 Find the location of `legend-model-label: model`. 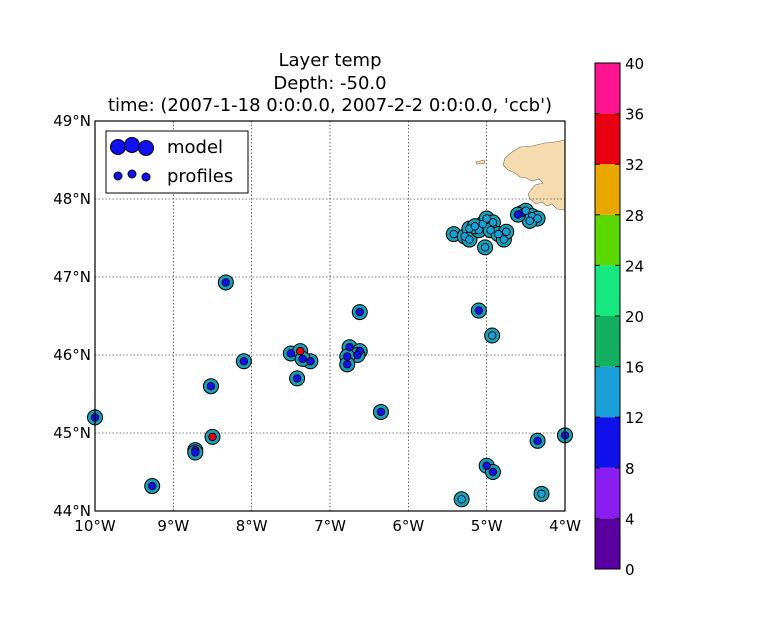

legend-model-label: model is located at coordinates (195, 147).